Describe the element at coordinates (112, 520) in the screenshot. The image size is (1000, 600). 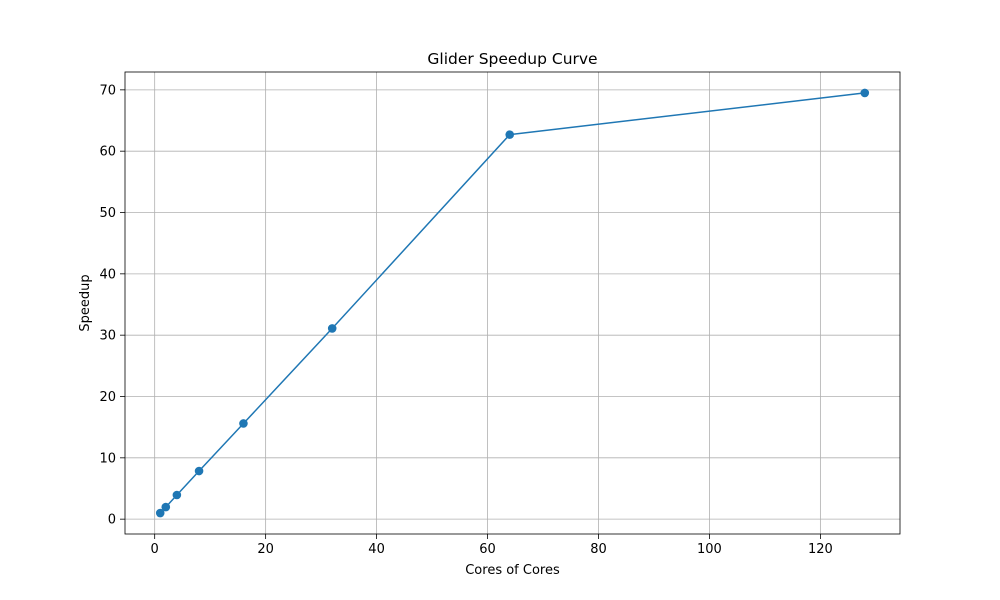
I see `y-tick-label: 0` at that location.